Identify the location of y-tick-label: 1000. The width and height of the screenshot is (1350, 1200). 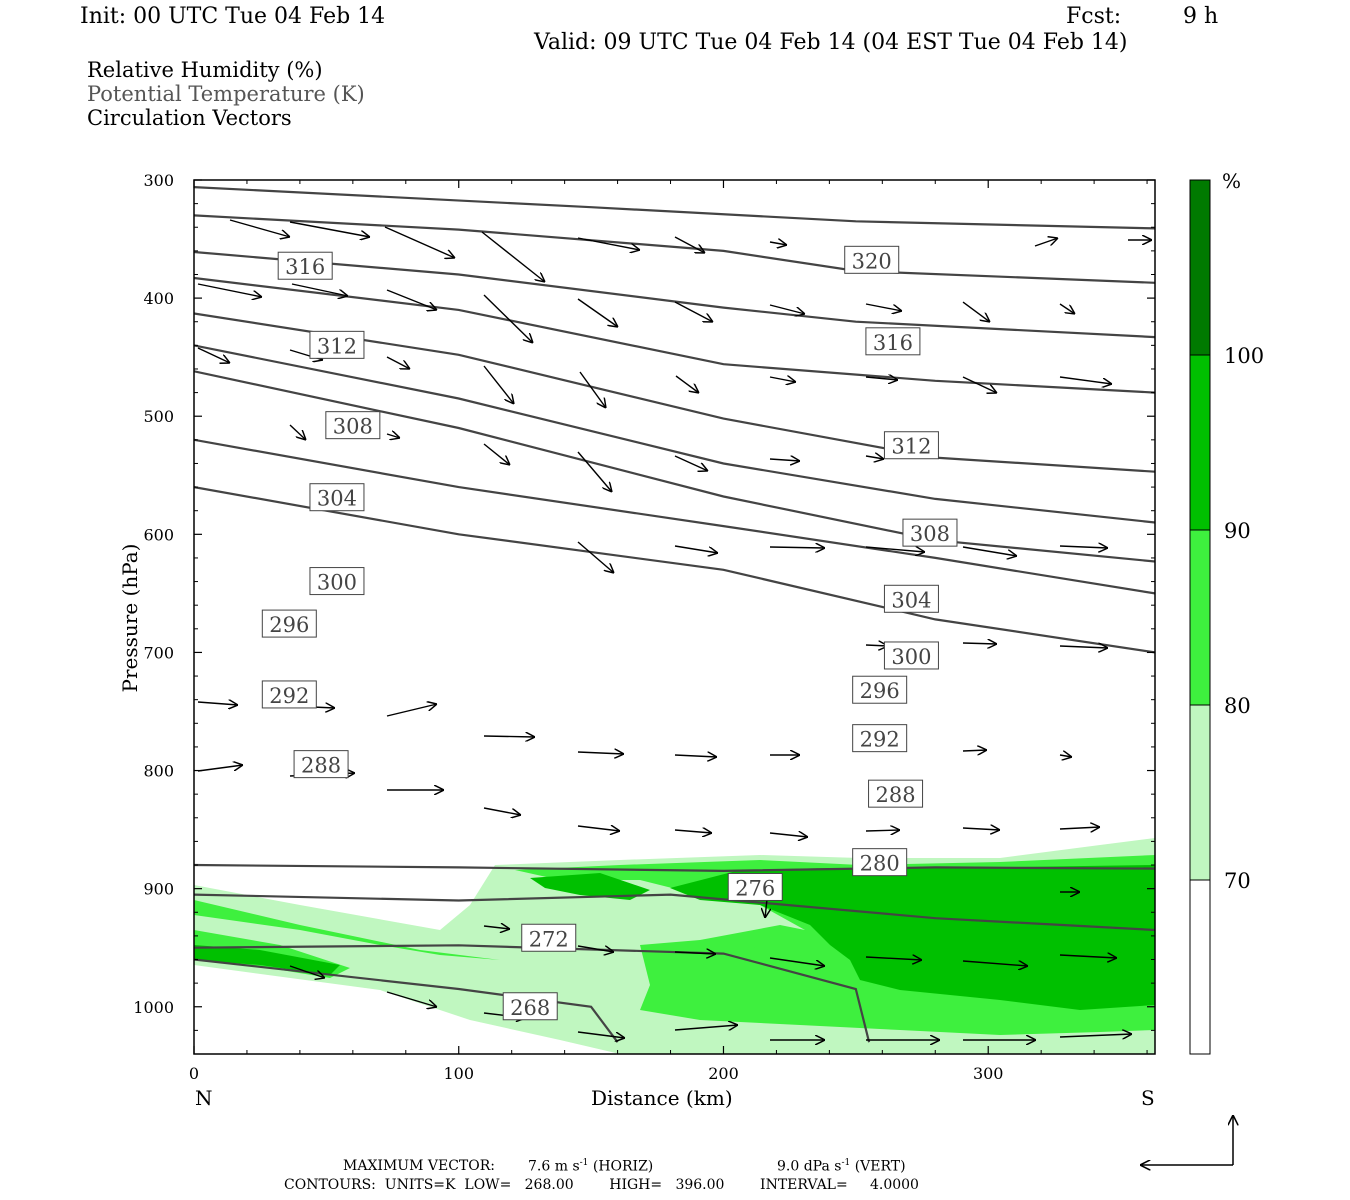
(153, 1007).